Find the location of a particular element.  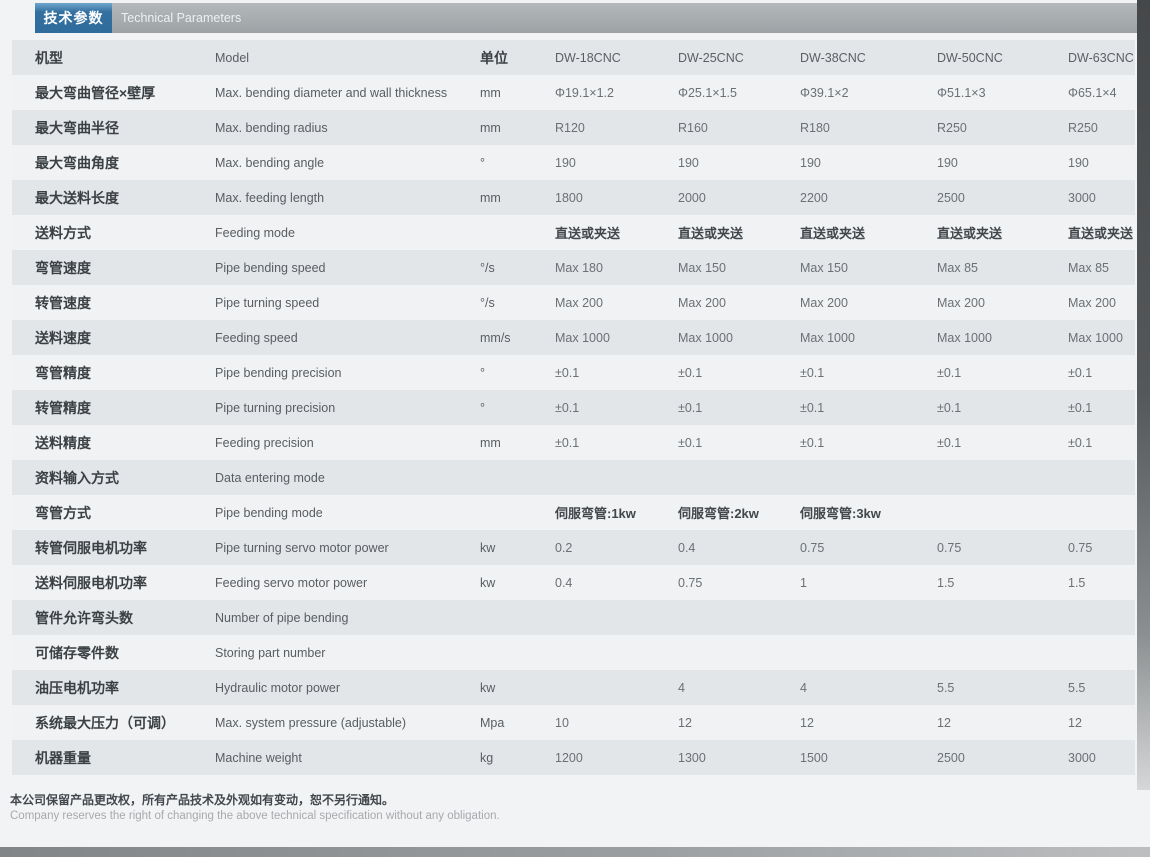

col-header-model-cn: 机型 is located at coordinates (49, 57).